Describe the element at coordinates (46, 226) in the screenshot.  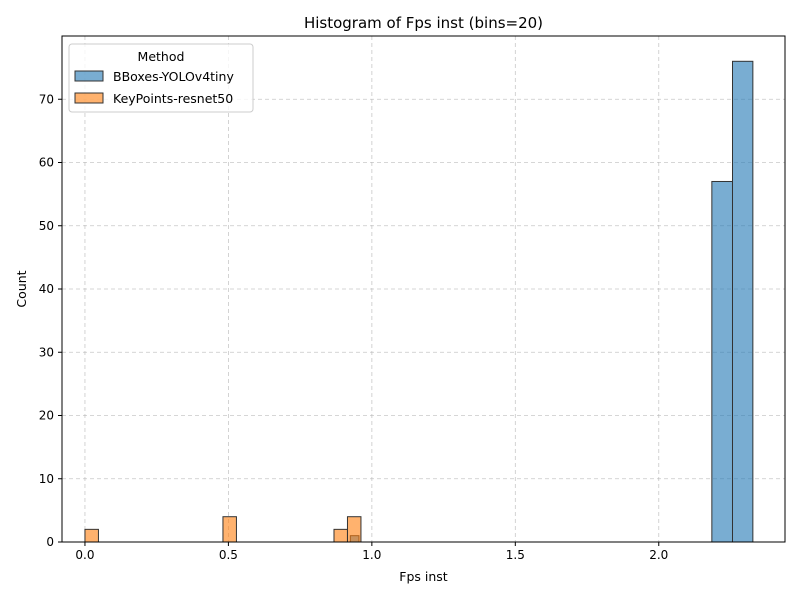
I see `y-tick-label: 50` at that location.